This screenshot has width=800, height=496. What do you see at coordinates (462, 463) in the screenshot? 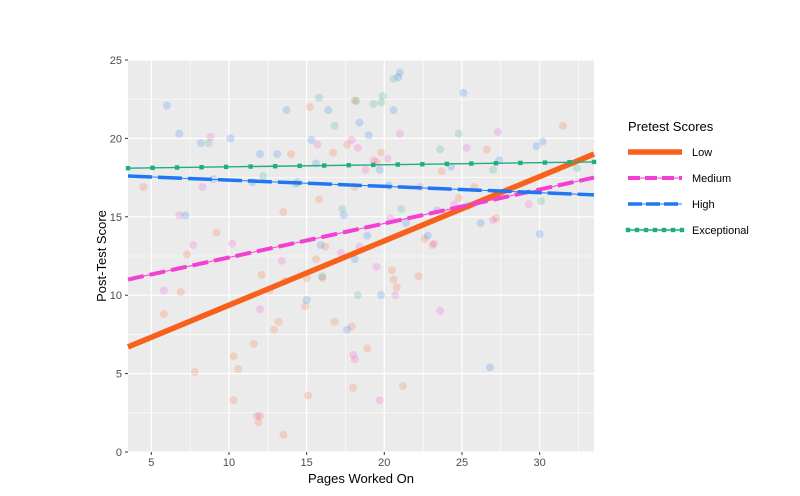
I see `x-tick-label: 25` at bounding box center [462, 463].